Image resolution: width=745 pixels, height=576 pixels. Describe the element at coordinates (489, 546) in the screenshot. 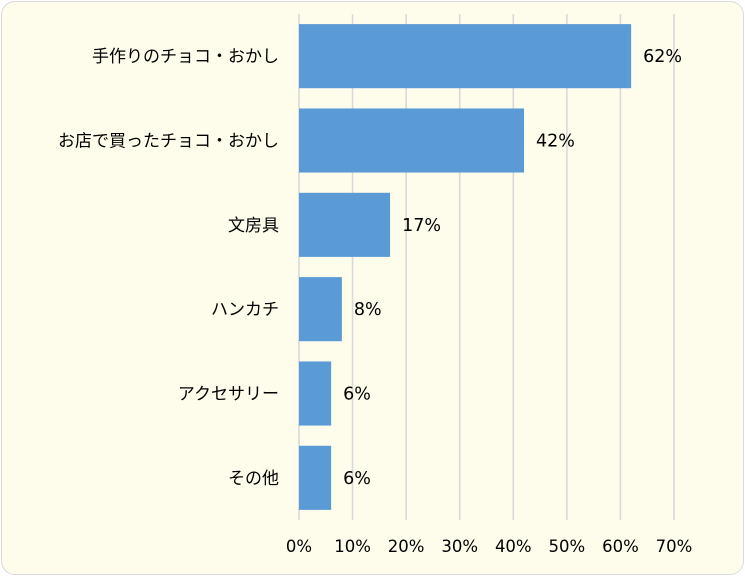

I see `x-axis-tick-labels: 0% 10% 20% 30% 40% 50% 60% 70%` at that location.